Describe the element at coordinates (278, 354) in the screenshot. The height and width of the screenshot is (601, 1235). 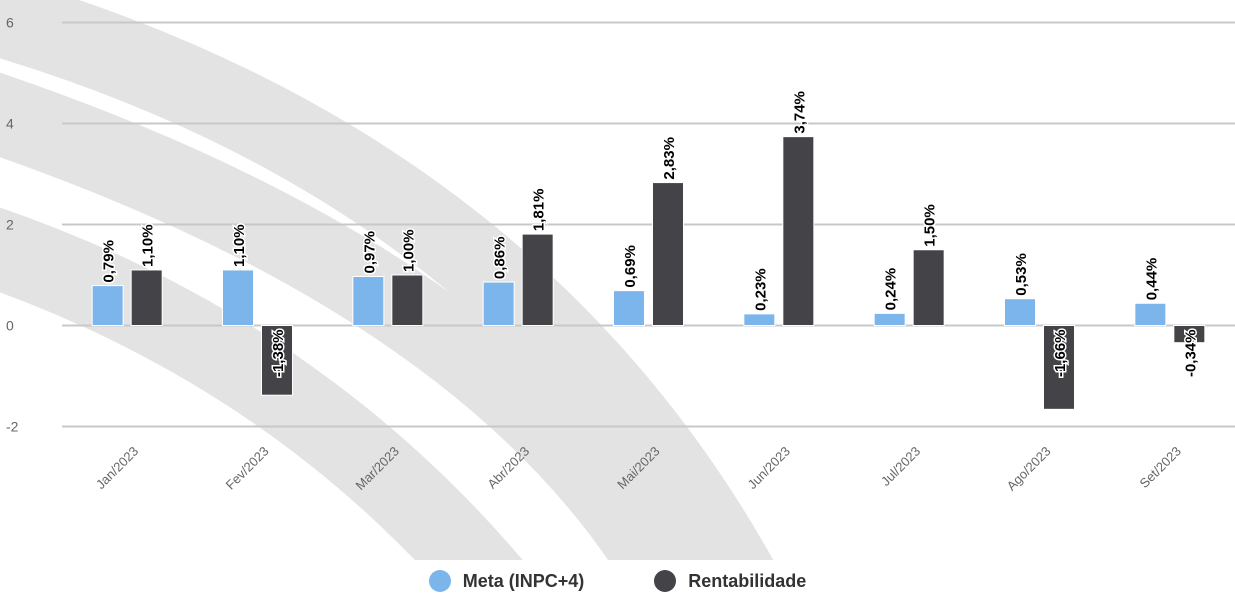
I see `data-label-rentabilidade: -1,38%` at that location.